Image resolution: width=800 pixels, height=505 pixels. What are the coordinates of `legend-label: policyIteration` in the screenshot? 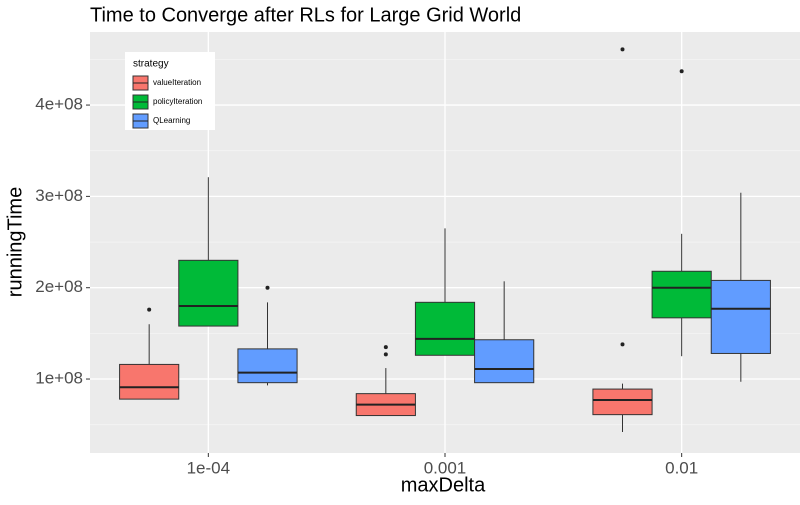 It's located at (177, 101).